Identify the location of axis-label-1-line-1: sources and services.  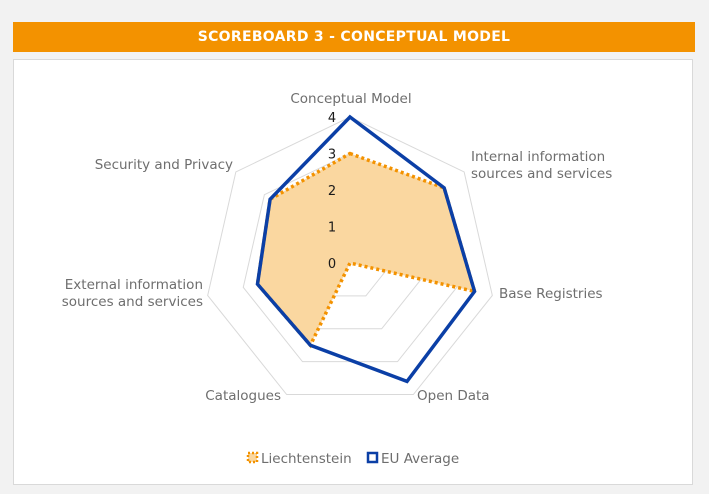
(541, 174).